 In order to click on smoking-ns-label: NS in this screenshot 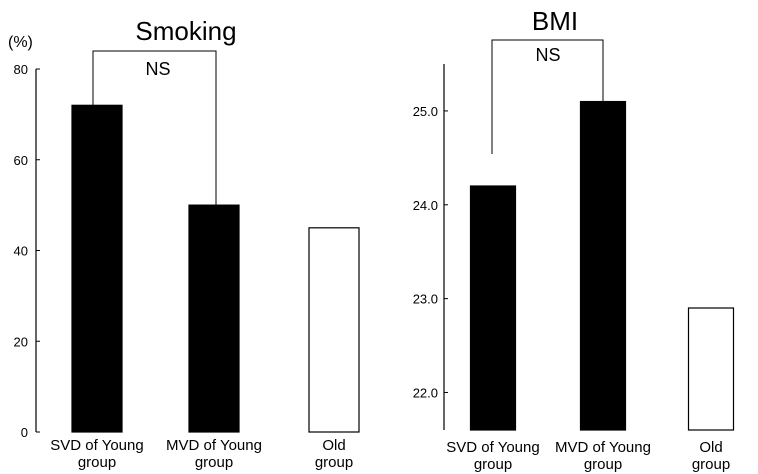, I will do `click(157, 69)`.